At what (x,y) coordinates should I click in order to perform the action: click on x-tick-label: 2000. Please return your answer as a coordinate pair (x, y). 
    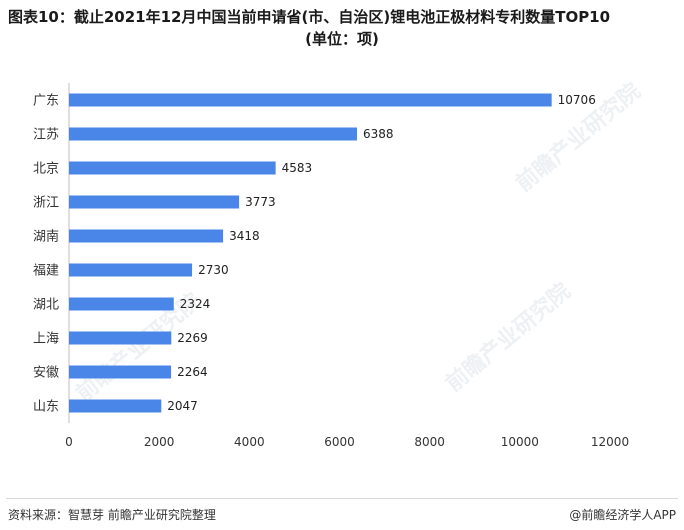
    Looking at the image, I should click on (159, 442).